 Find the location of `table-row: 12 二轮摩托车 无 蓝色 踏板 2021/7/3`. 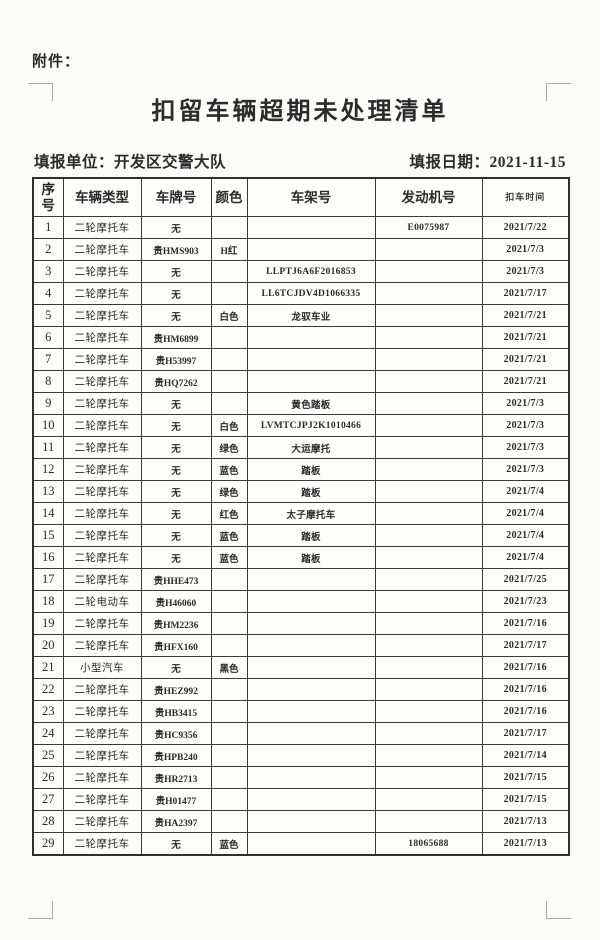

table-row: 12 二轮摩托车 无 蓝色 踏板 2021/7/3 is located at coordinates (301, 469).